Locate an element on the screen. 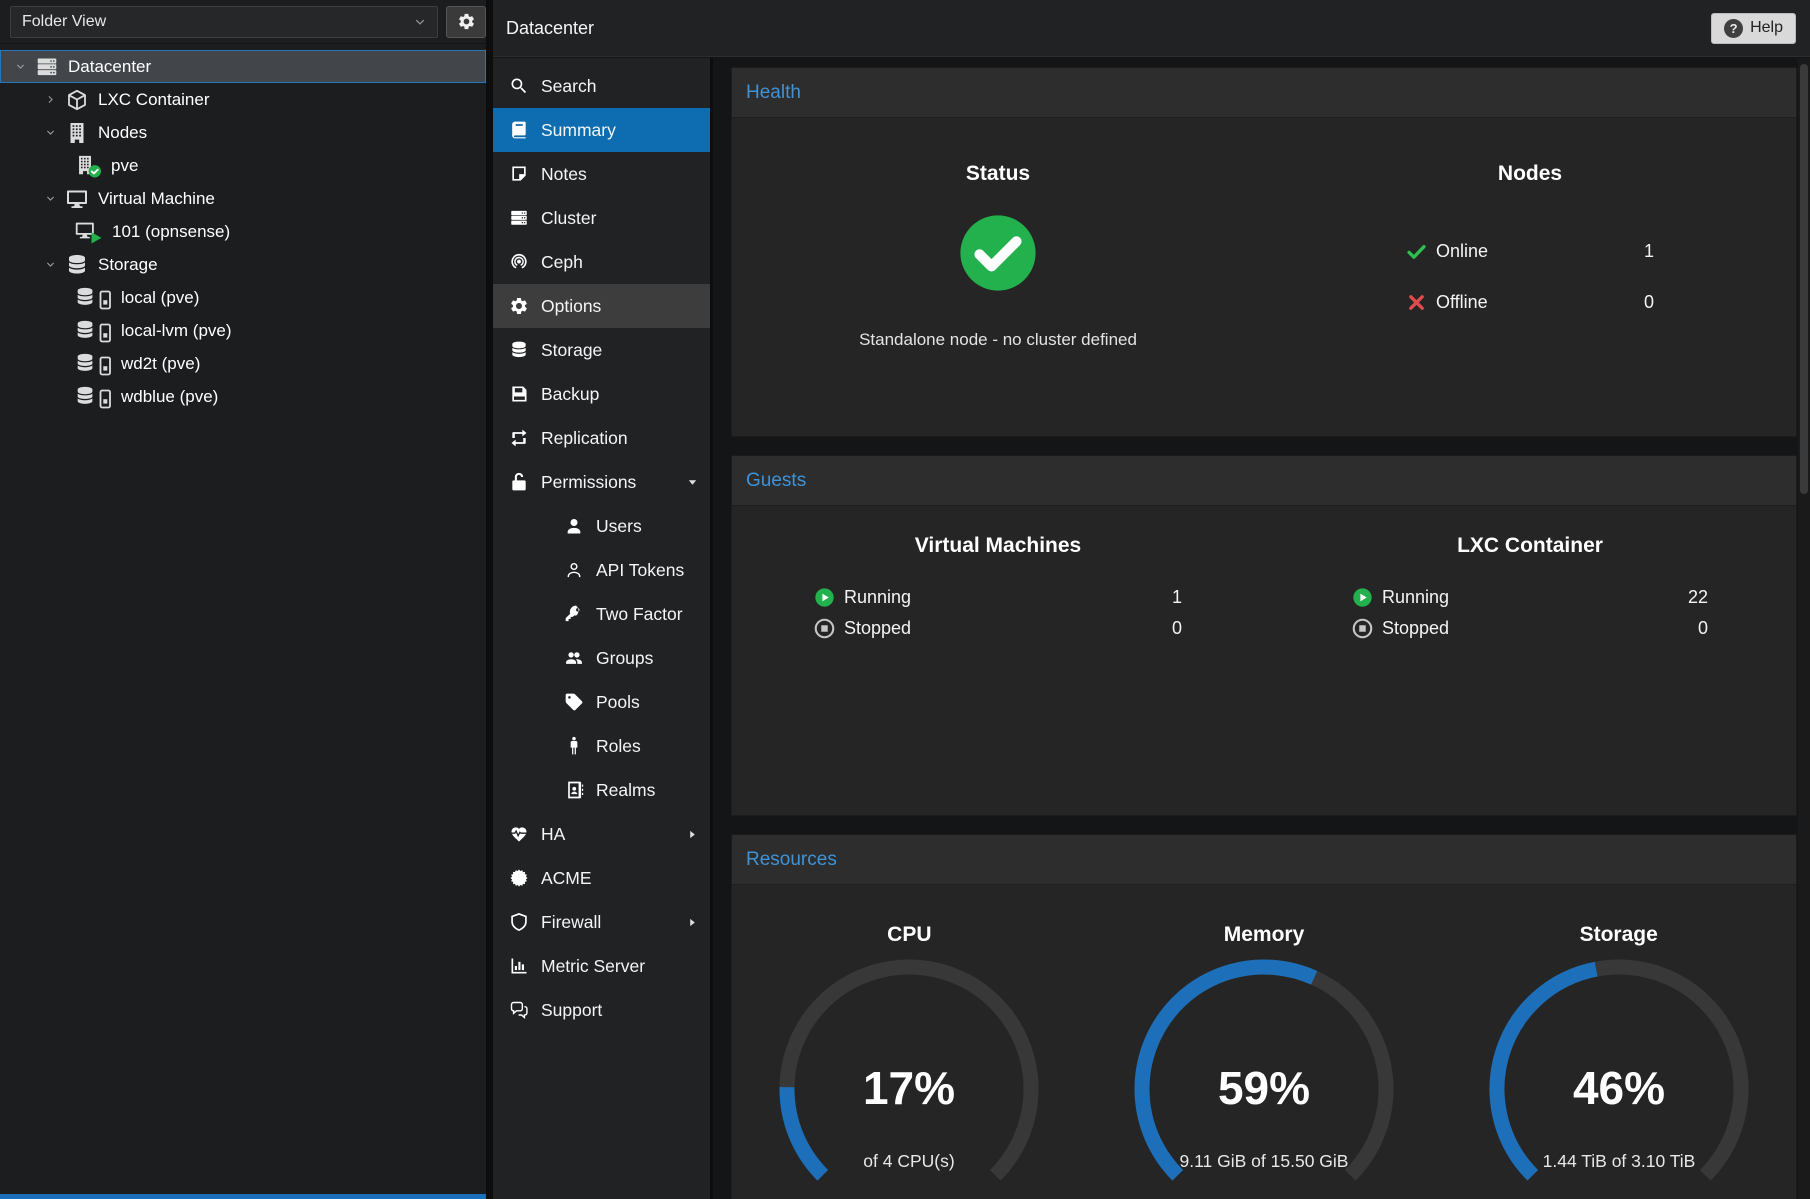 This screenshot has height=1199, width=1810. menu-item-firewall: Firewall is located at coordinates (601, 922).